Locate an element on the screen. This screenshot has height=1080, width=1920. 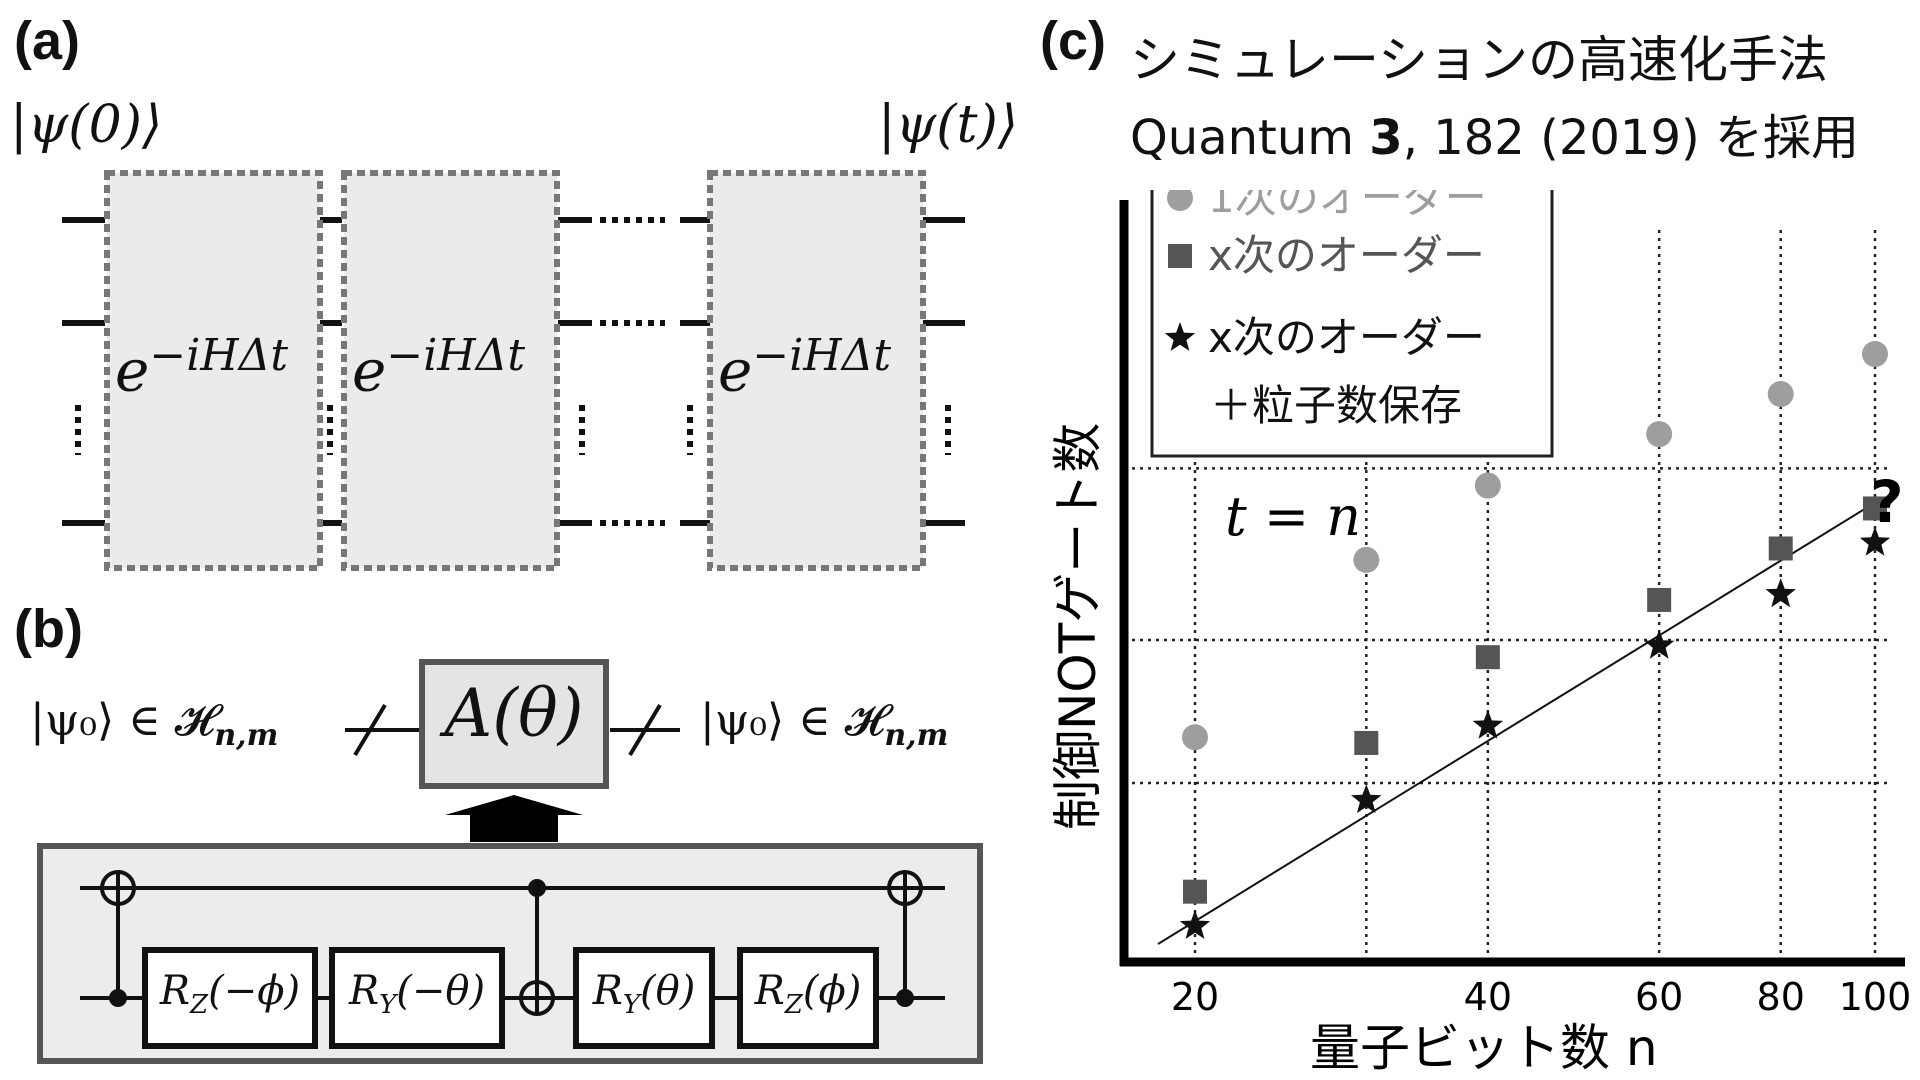
legend-box is located at coordinates (1352, 324).